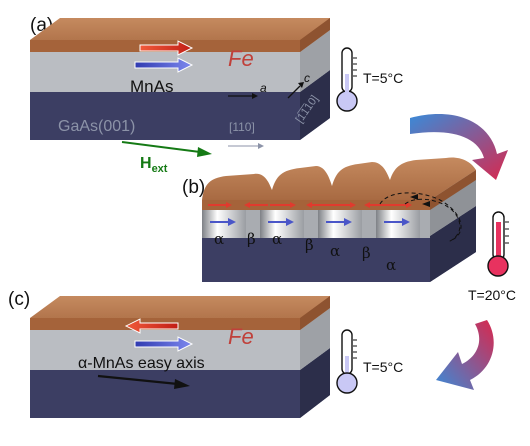 This screenshot has height=446, width=530. Describe the element at coordinates (241, 58) in the screenshot. I see `fe-label-a: Fe` at that location.